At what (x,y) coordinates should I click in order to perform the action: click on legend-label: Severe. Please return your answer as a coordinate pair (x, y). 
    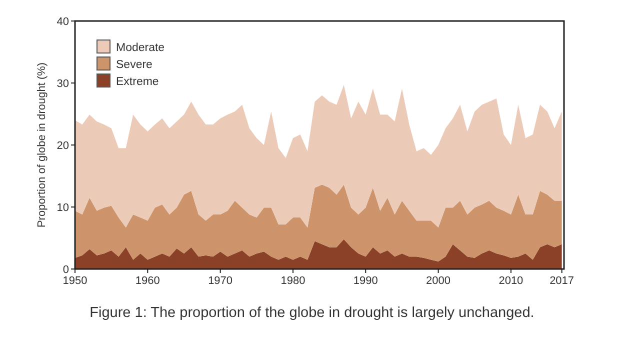
    Looking at the image, I should click on (134, 65).